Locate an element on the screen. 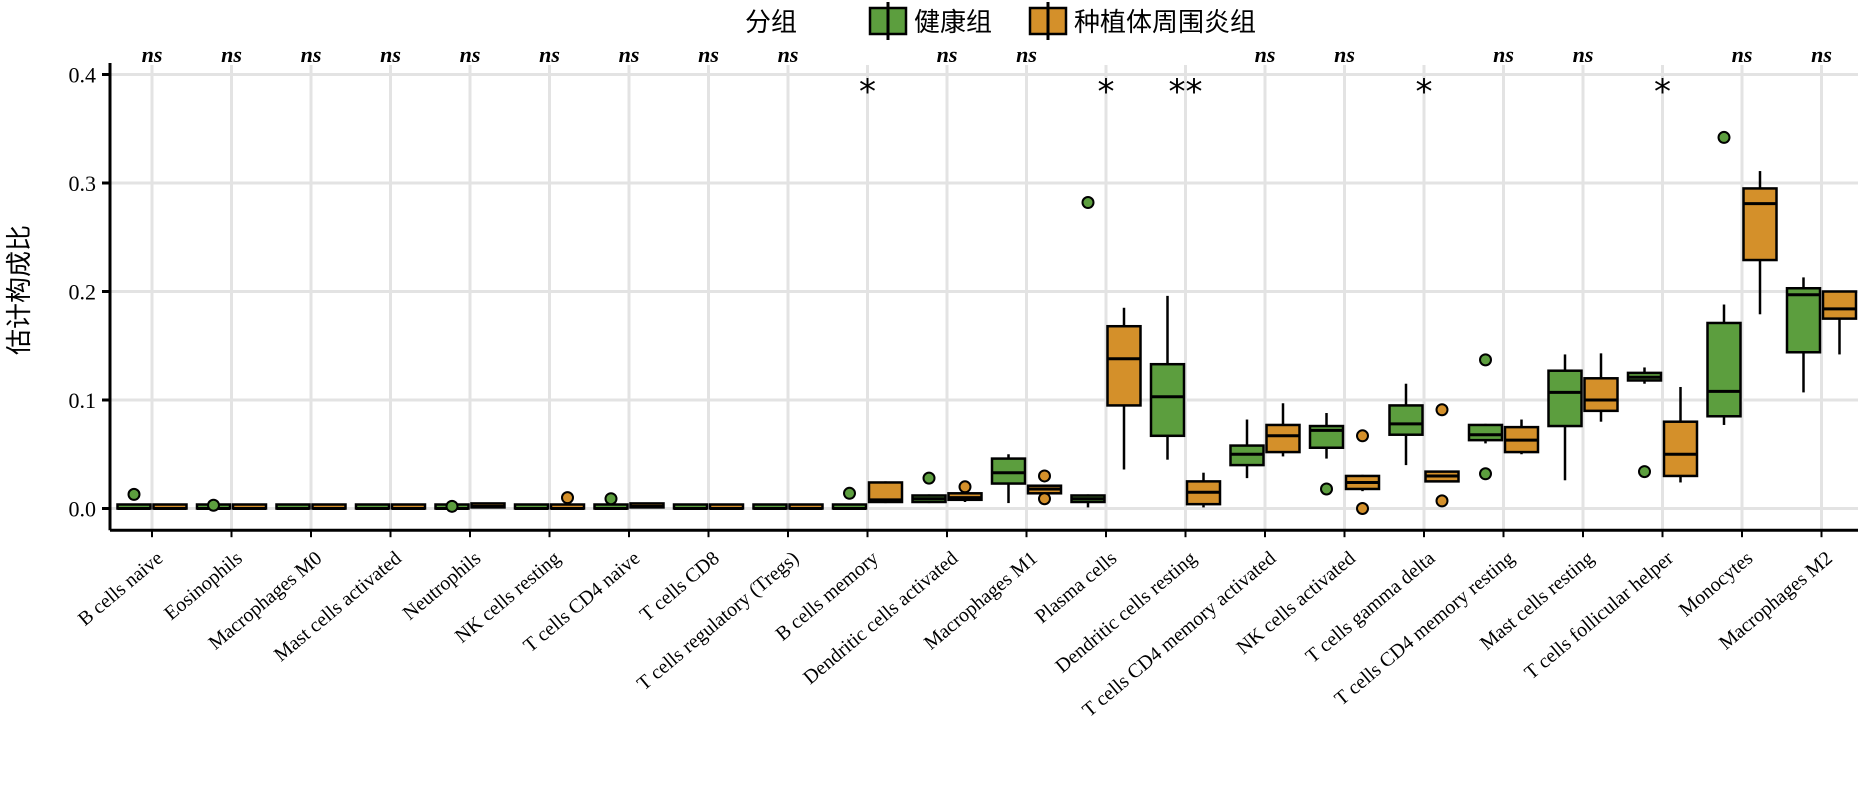  y-tick-label-2: 0.2 is located at coordinates (83, 292).